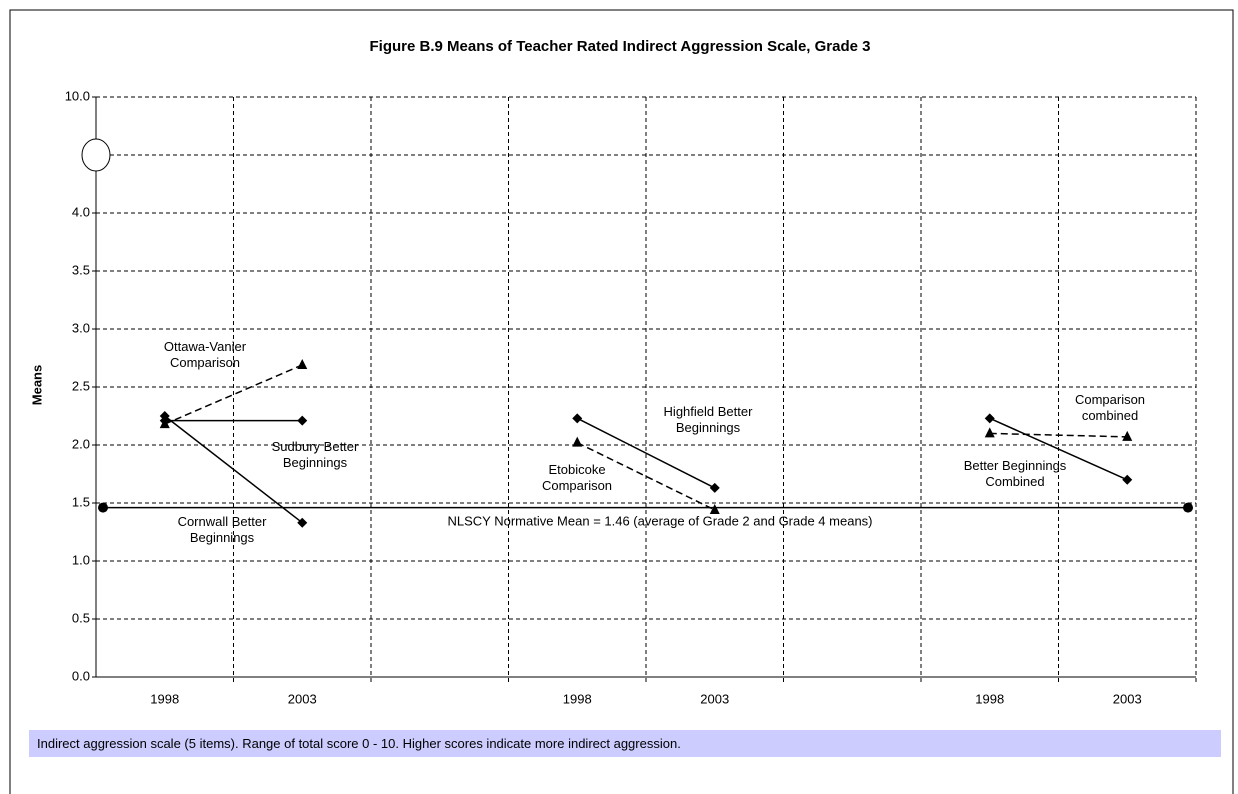 This screenshot has width=1238, height=794. Describe the element at coordinates (81, 559) in the screenshot. I see `y-tick-label: 1.0` at that location.